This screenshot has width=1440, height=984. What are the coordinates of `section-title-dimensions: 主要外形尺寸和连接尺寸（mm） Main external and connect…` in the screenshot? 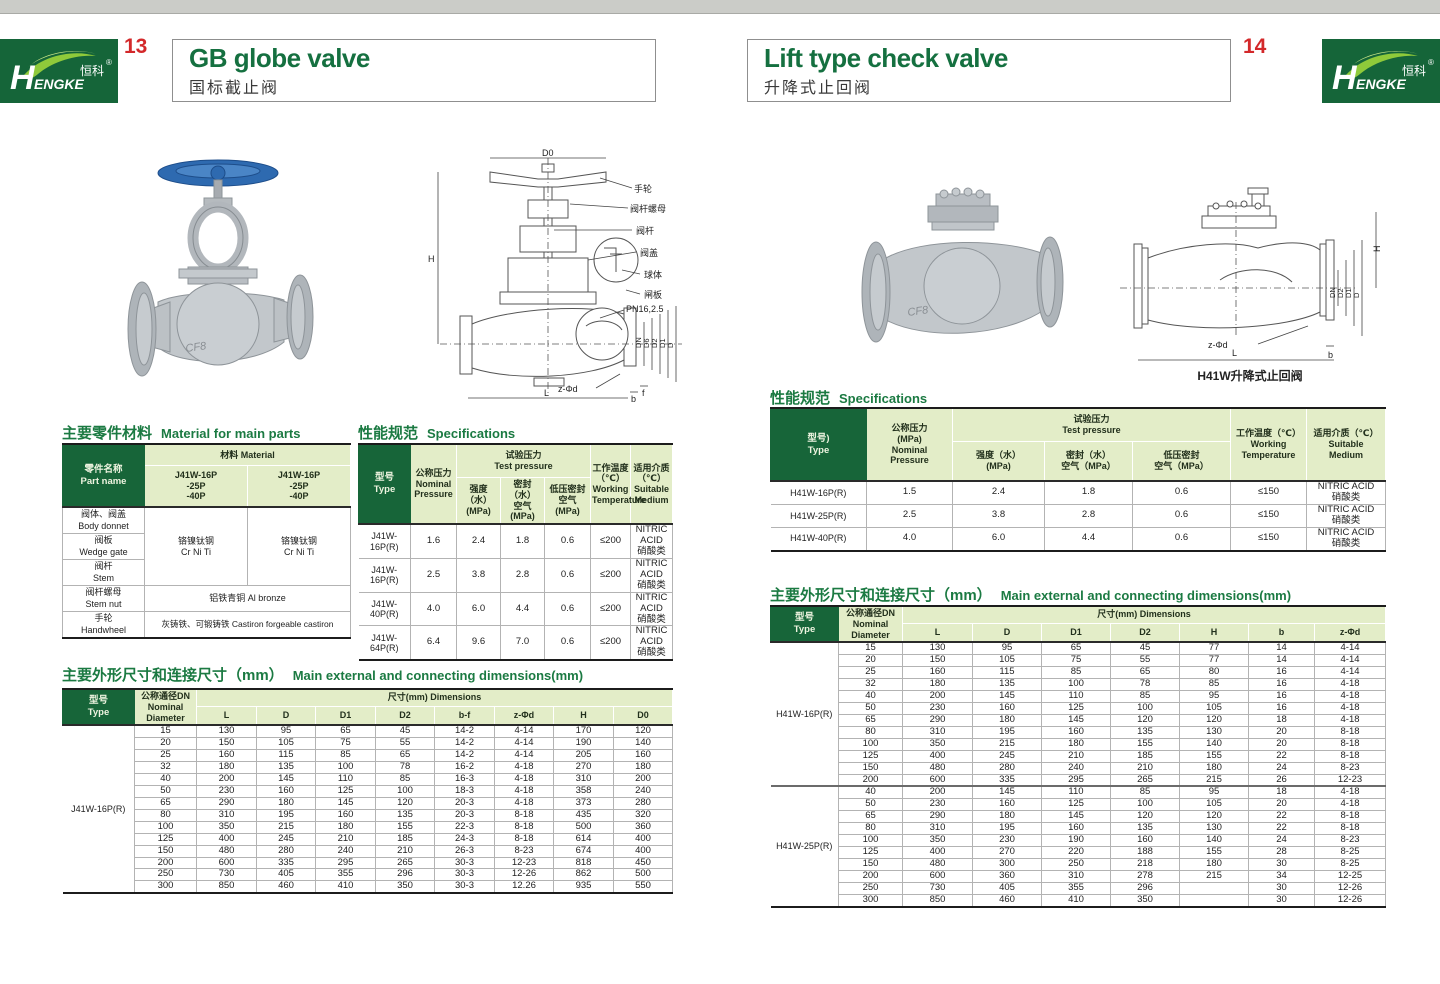 It's located at (322, 674).